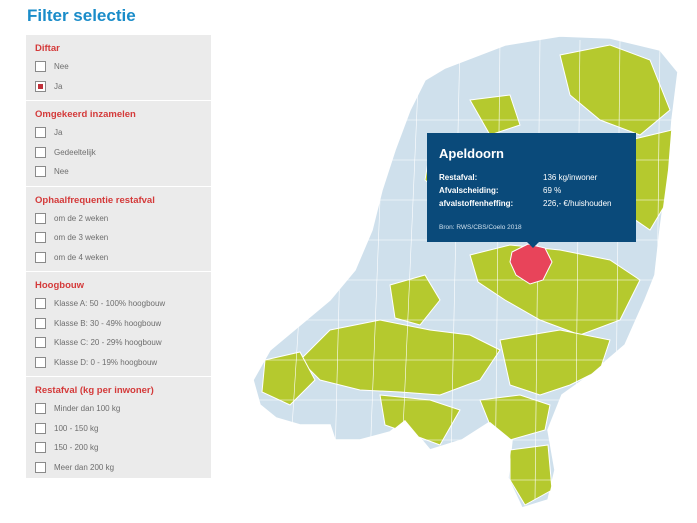 This screenshot has width=697, height=523. Describe the element at coordinates (110, 304) in the screenshot. I see `option-label: Klasse A: 50 - 100% hoogbouw` at that location.